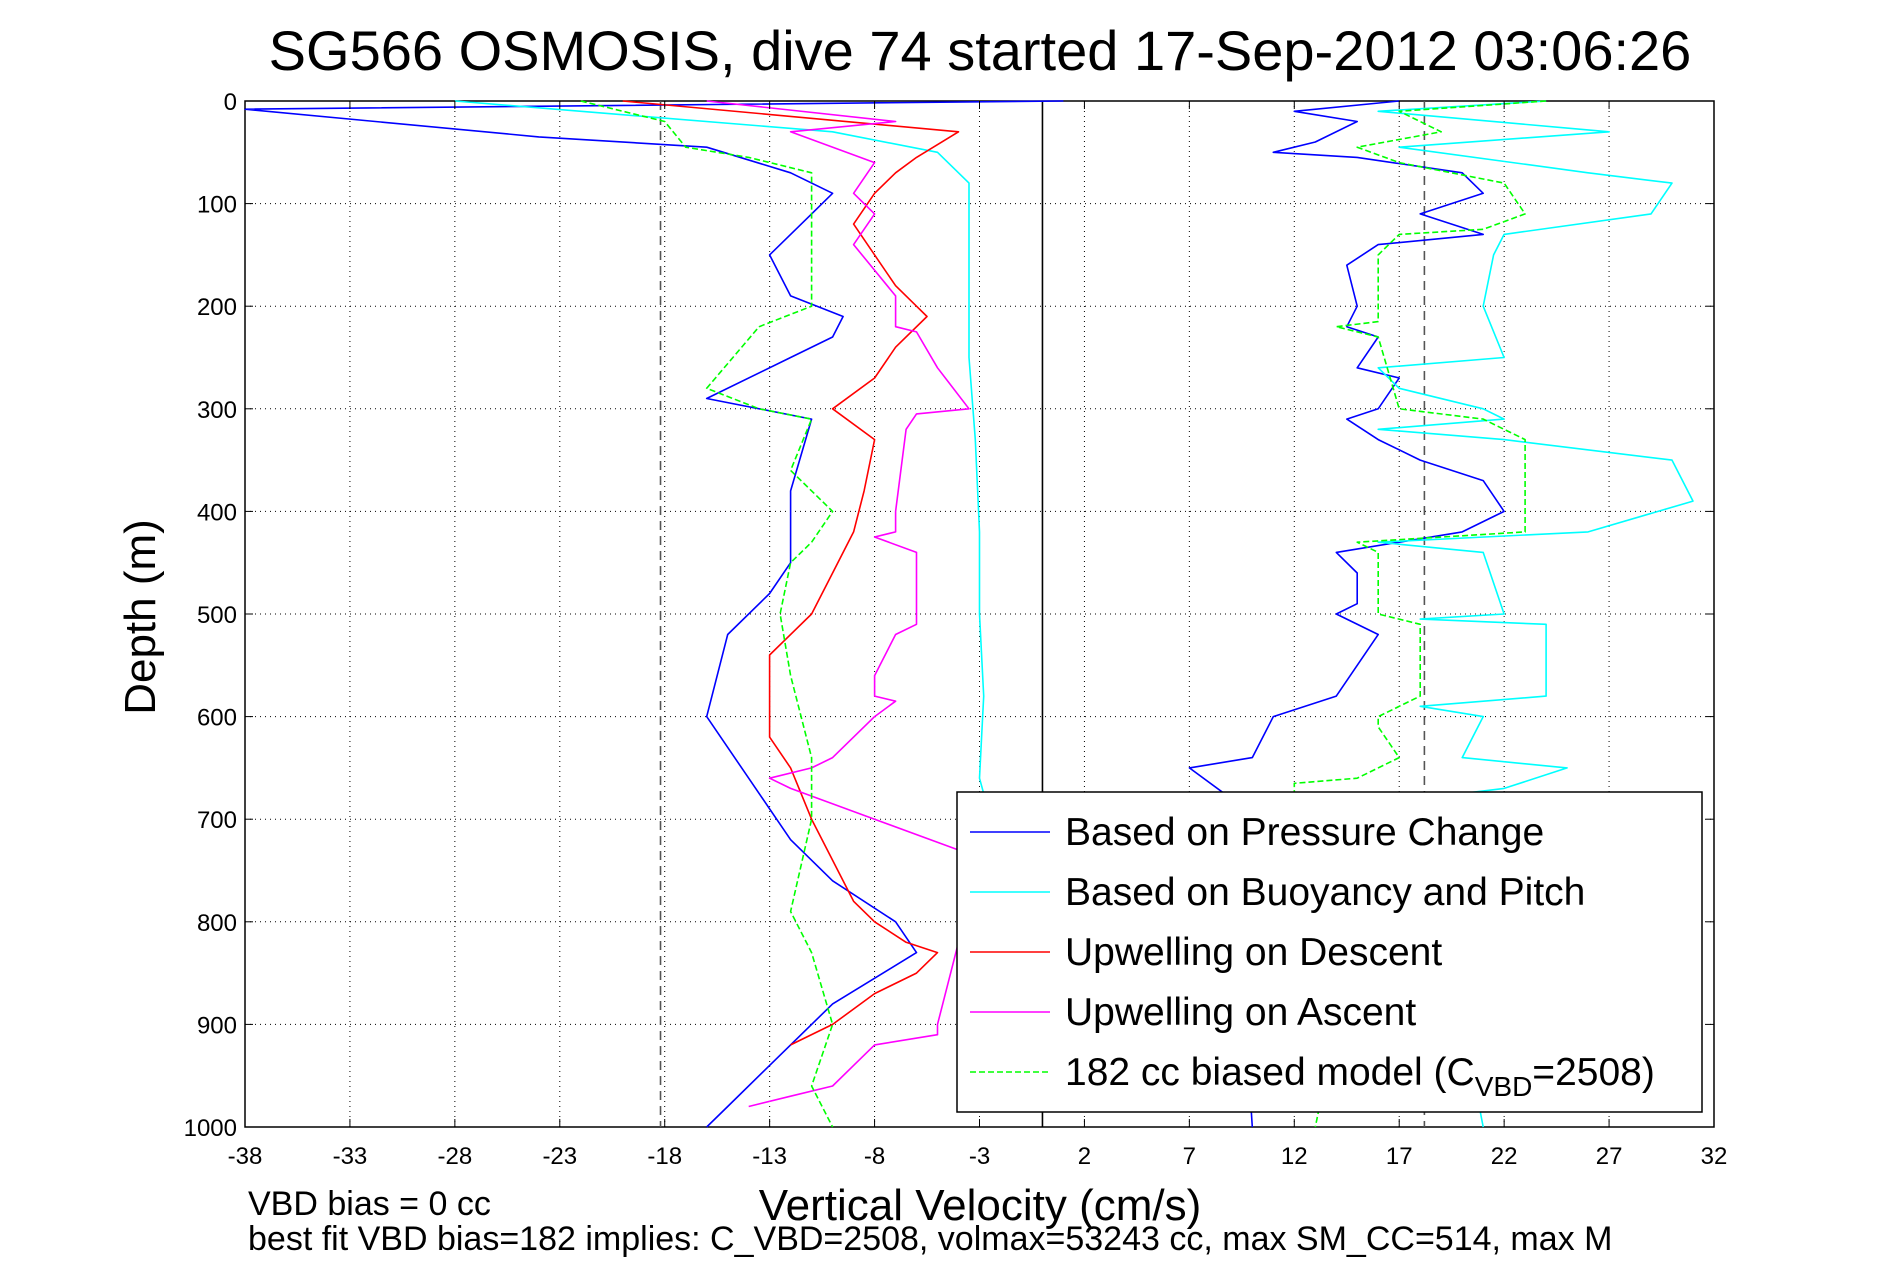 This screenshot has height=1262, width=1891. What do you see at coordinates (1304, 832) in the screenshot?
I see `legend-label: Based on Pressure Change` at bounding box center [1304, 832].